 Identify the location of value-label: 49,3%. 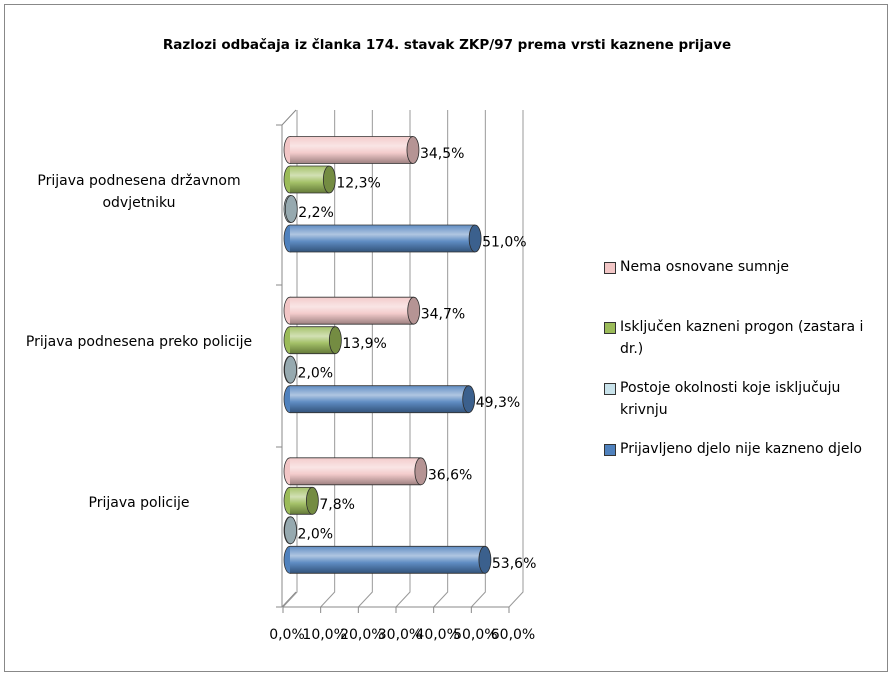
(498, 403).